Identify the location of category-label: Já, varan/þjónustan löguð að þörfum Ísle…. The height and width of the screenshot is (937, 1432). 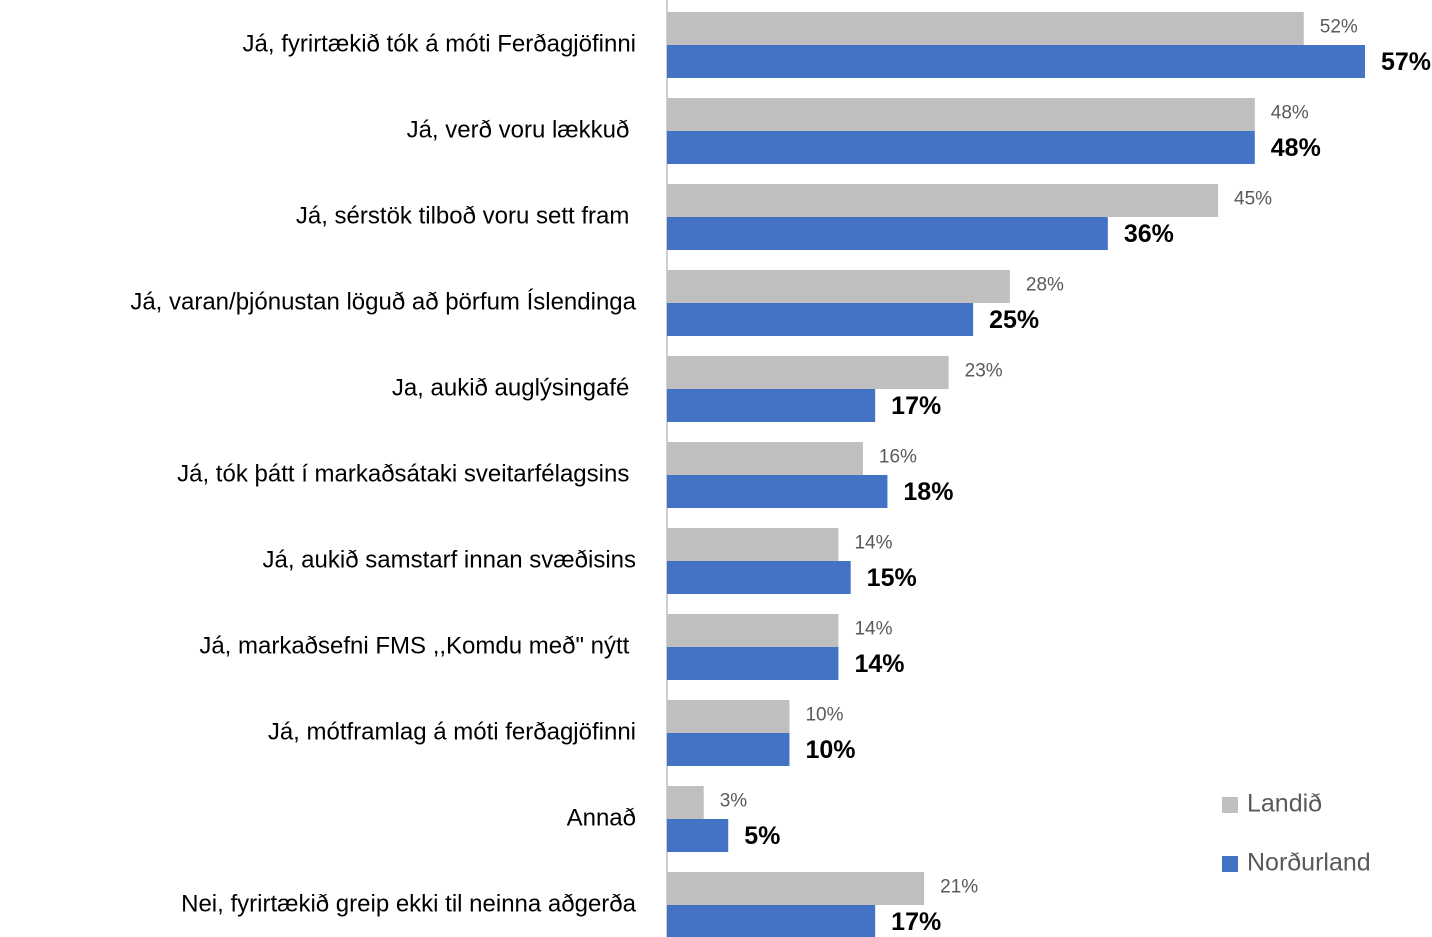
(383, 301).